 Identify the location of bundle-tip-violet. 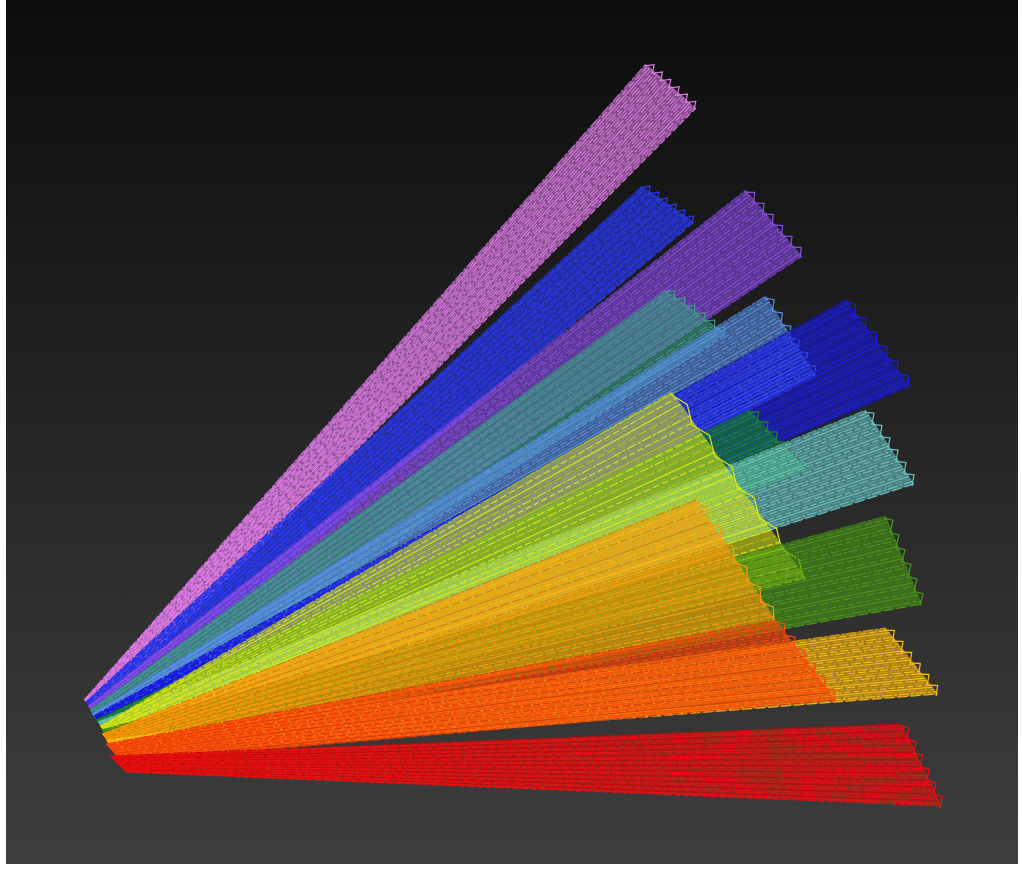
(670, 87).